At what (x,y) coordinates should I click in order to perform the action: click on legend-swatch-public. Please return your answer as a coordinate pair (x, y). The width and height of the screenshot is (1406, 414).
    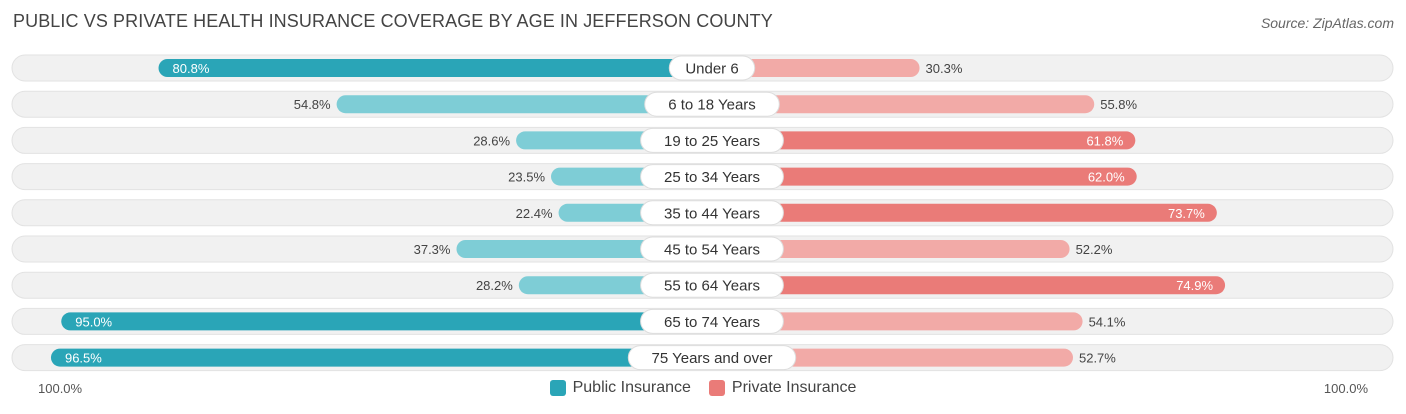
    Looking at the image, I should click on (557, 388).